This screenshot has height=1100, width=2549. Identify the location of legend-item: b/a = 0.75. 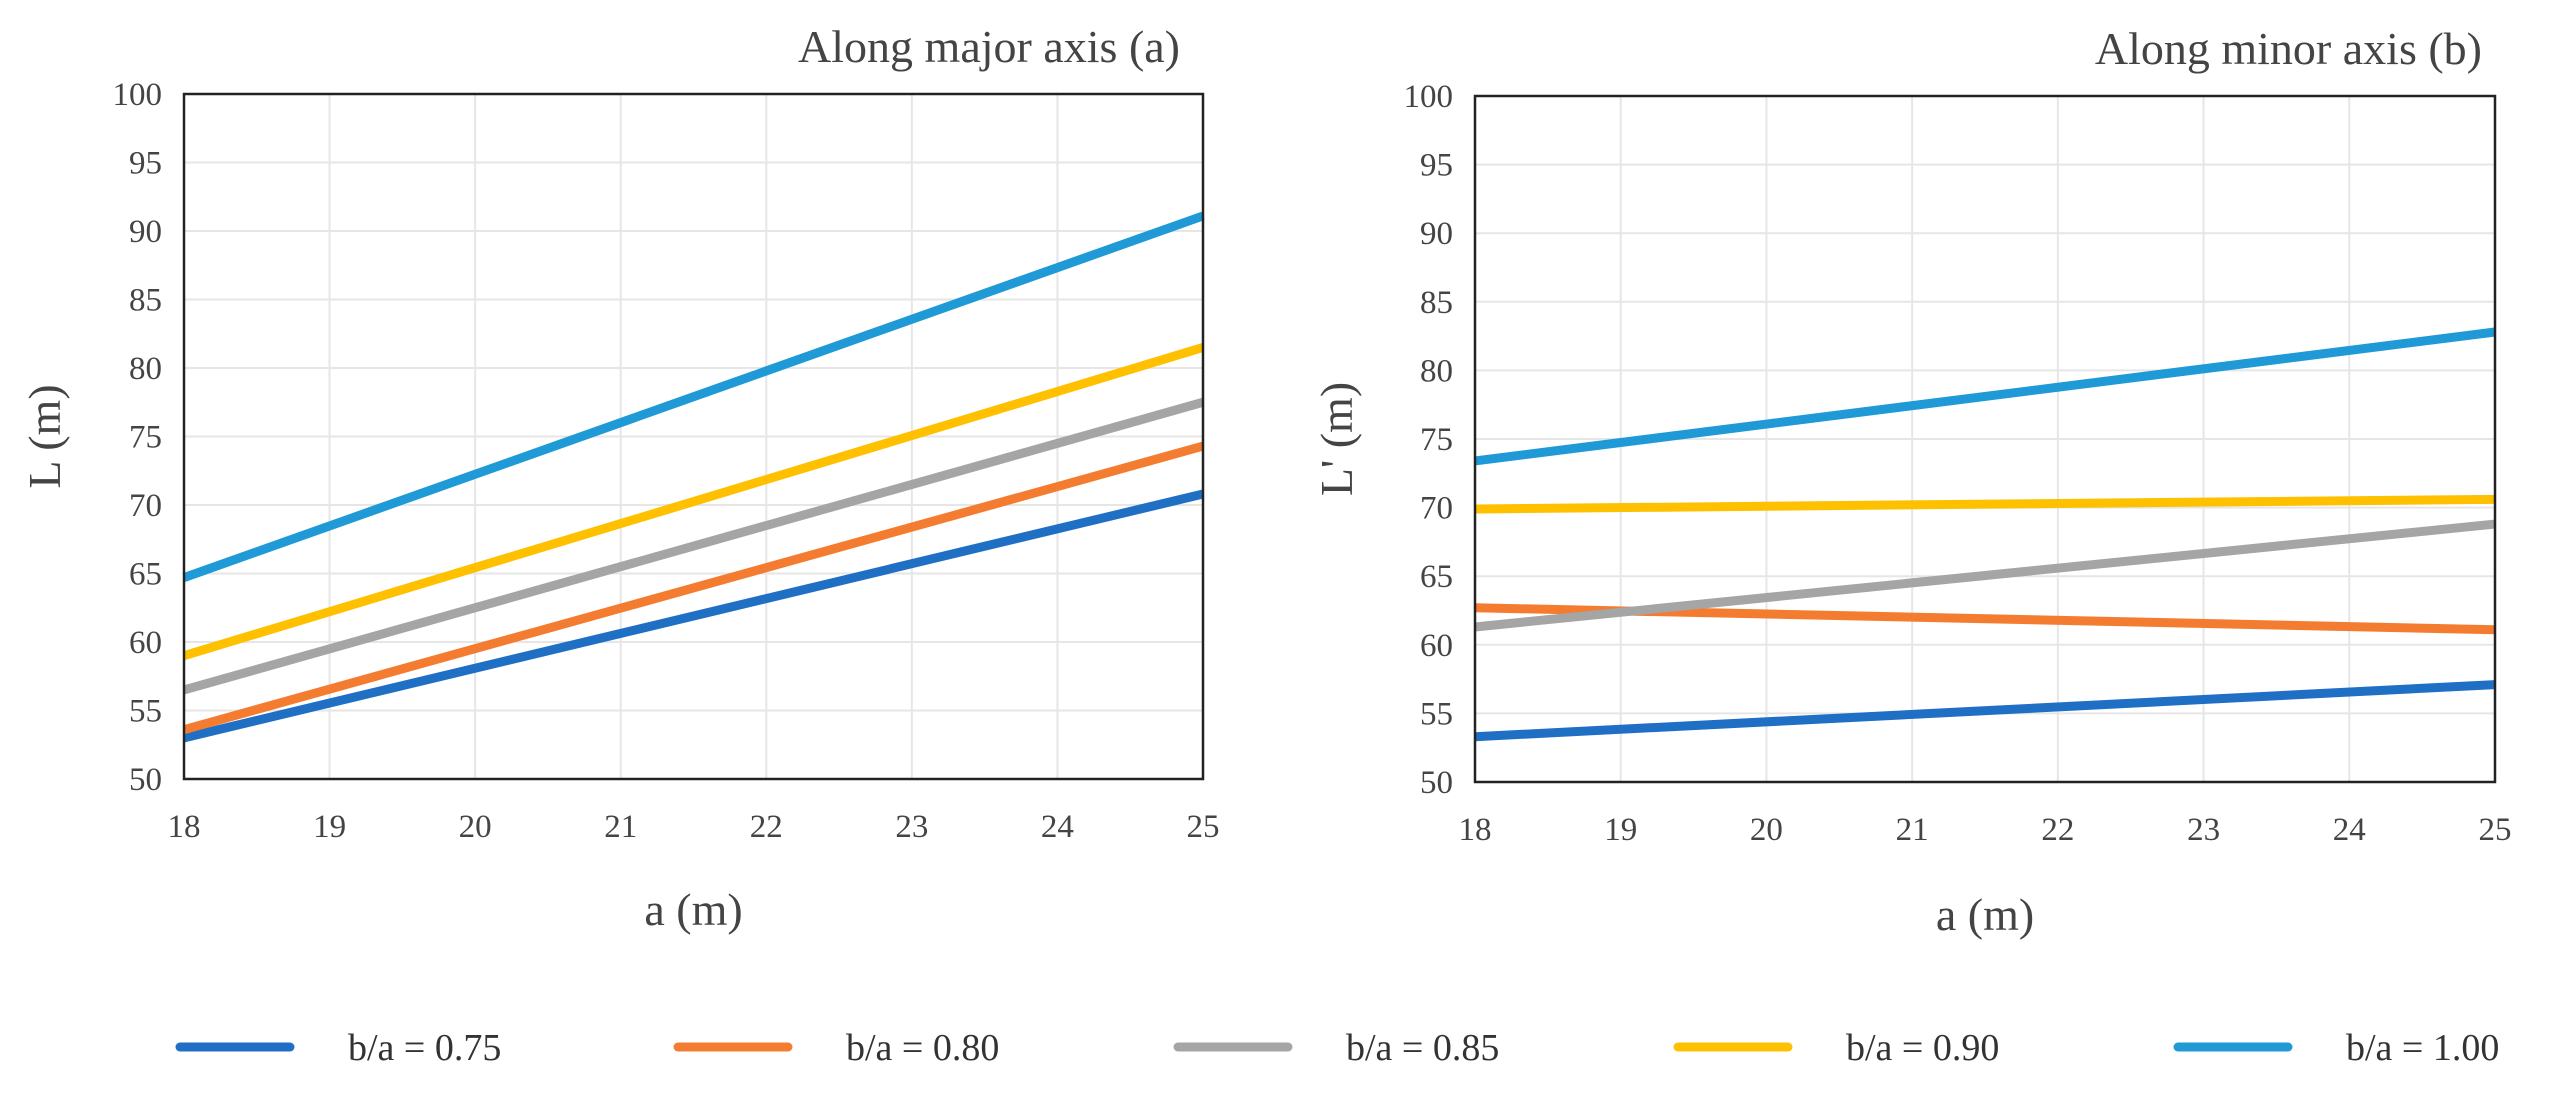
(338, 1048).